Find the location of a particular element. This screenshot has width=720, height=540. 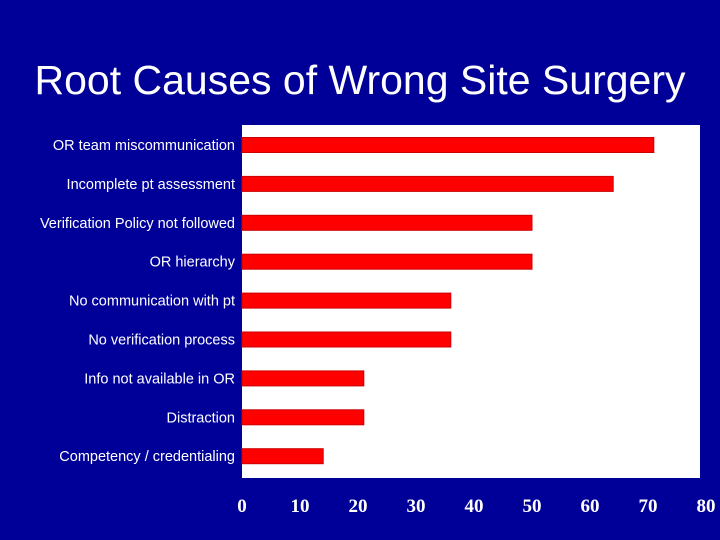

category-label: Distraction is located at coordinates (201, 418).